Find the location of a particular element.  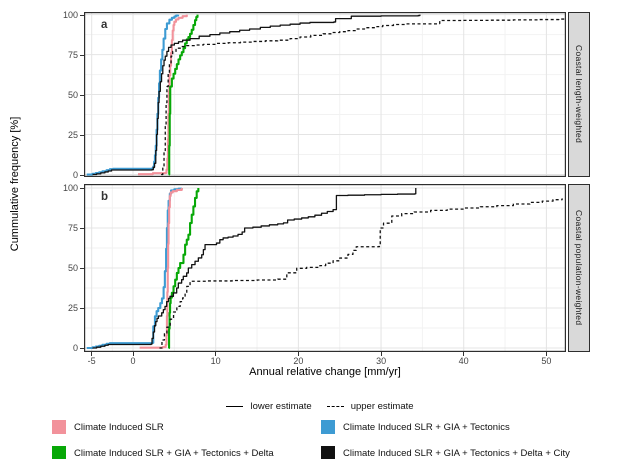

x-tick-label: 30 is located at coordinates (381, 361).